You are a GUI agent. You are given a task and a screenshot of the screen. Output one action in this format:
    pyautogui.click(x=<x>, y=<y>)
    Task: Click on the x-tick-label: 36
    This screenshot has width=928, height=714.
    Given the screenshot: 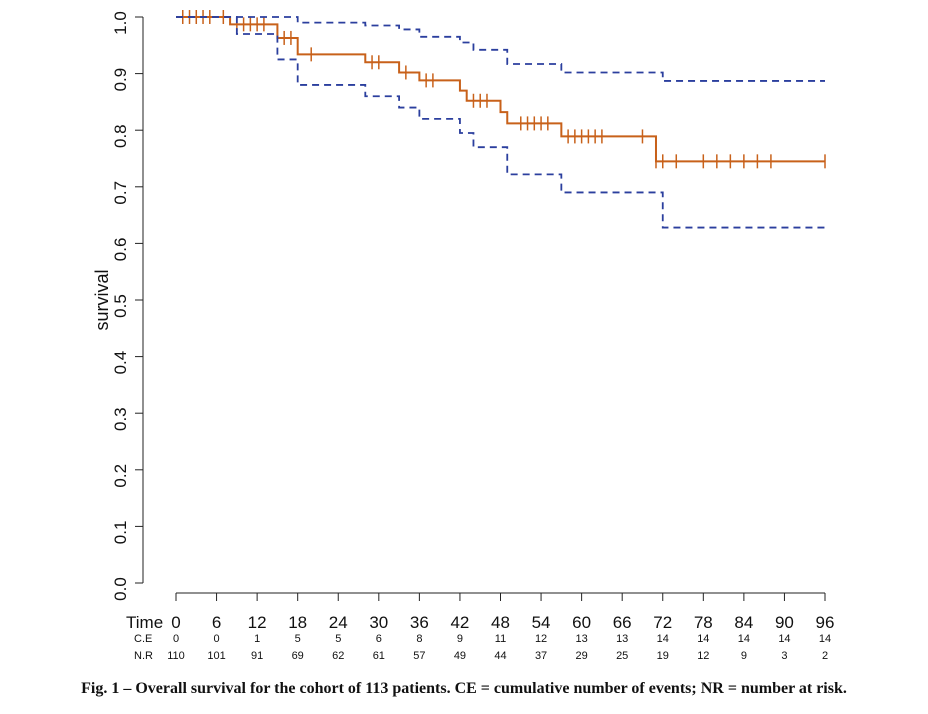 What is the action you would take?
    pyautogui.click(x=419, y=622)
    